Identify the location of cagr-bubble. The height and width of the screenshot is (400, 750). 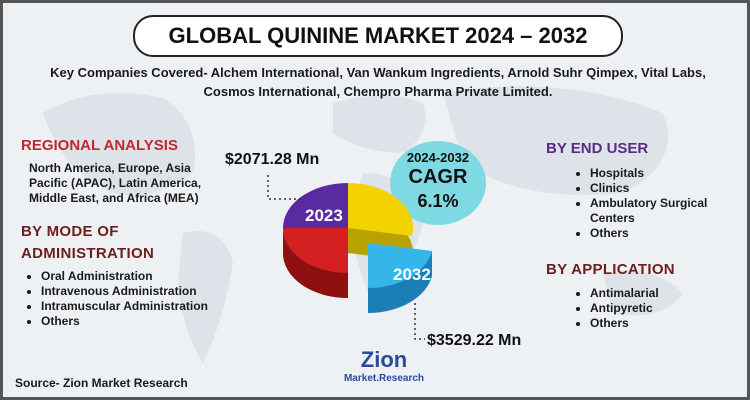
(438, 183).